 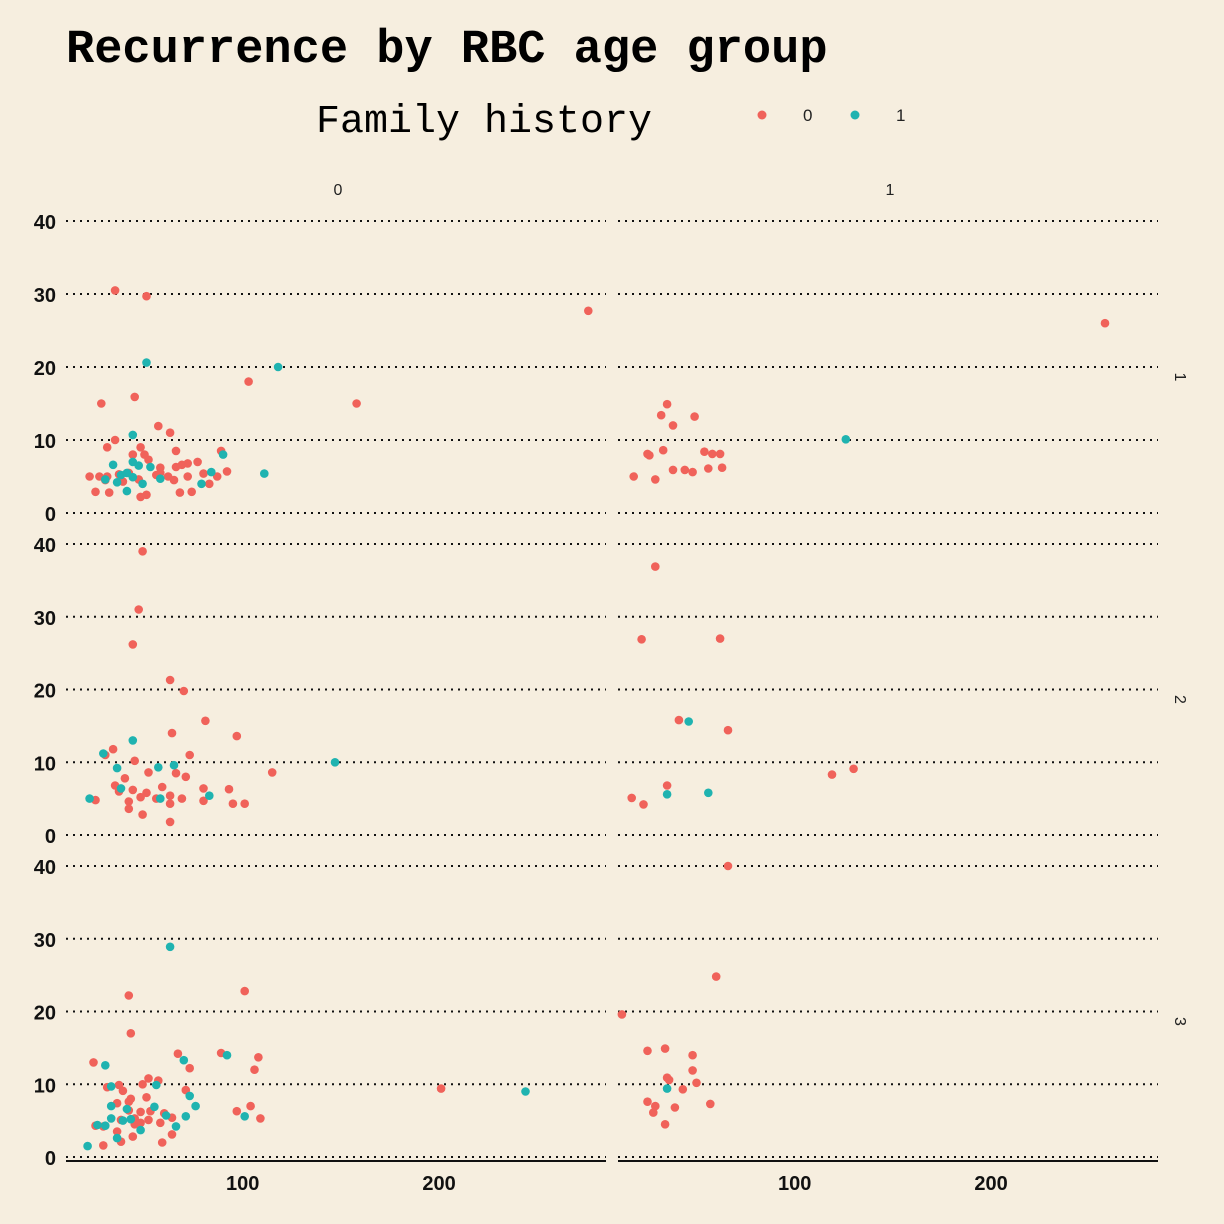 I want to click on legend-title: Family history, so click(x=484, y=122).